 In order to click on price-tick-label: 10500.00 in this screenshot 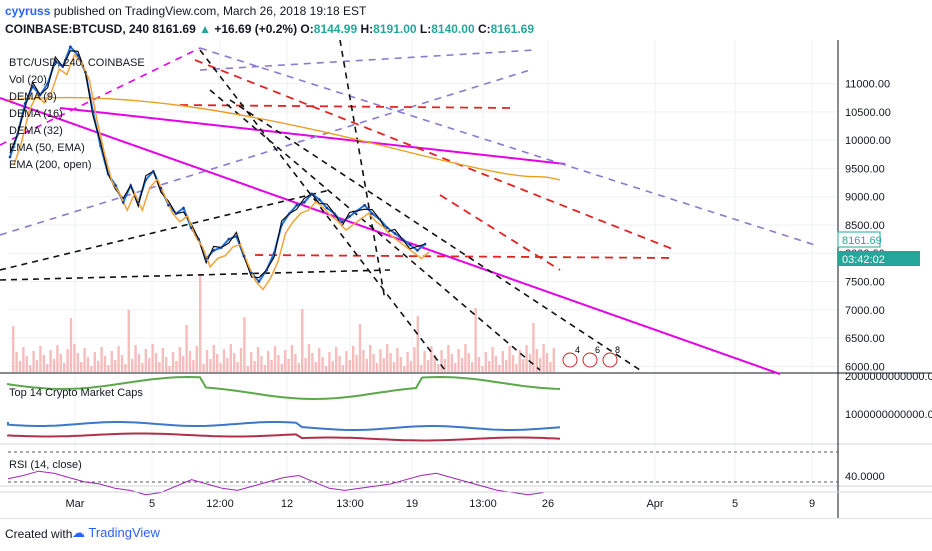, I will do `click(868, 113)`.